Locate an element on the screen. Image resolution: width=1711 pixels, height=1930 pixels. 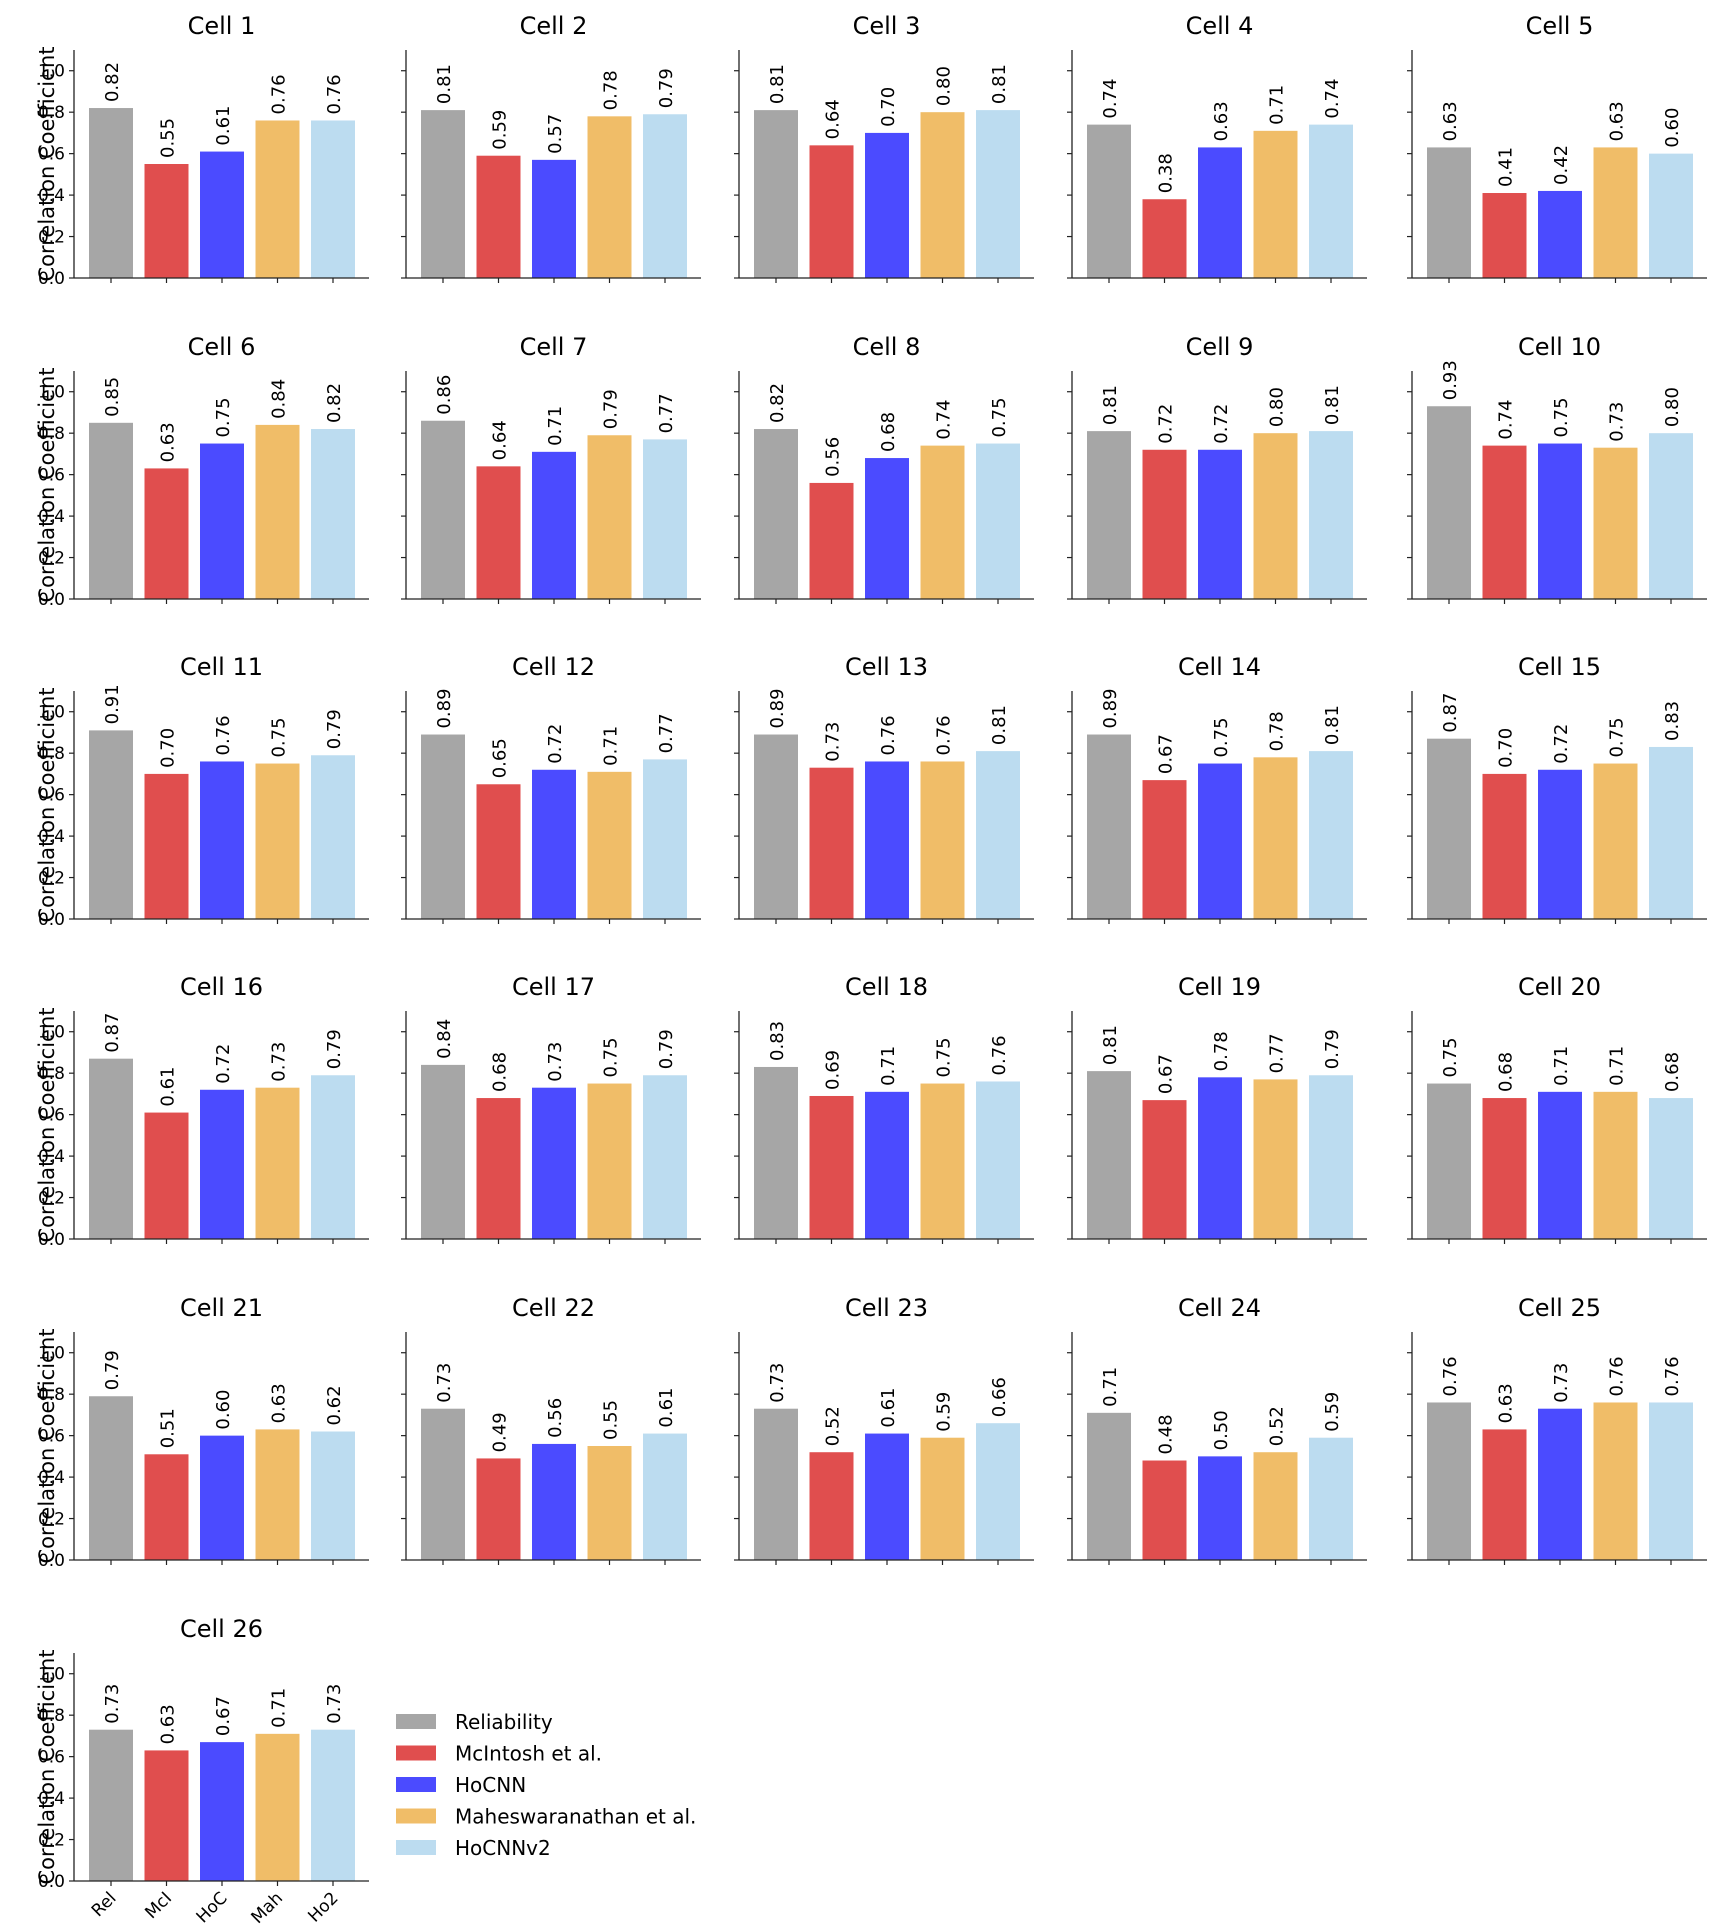
panel-3: Cell 3 0.81 0.64 0.70 0.80 0.81 is located at coordinates (884, 147).